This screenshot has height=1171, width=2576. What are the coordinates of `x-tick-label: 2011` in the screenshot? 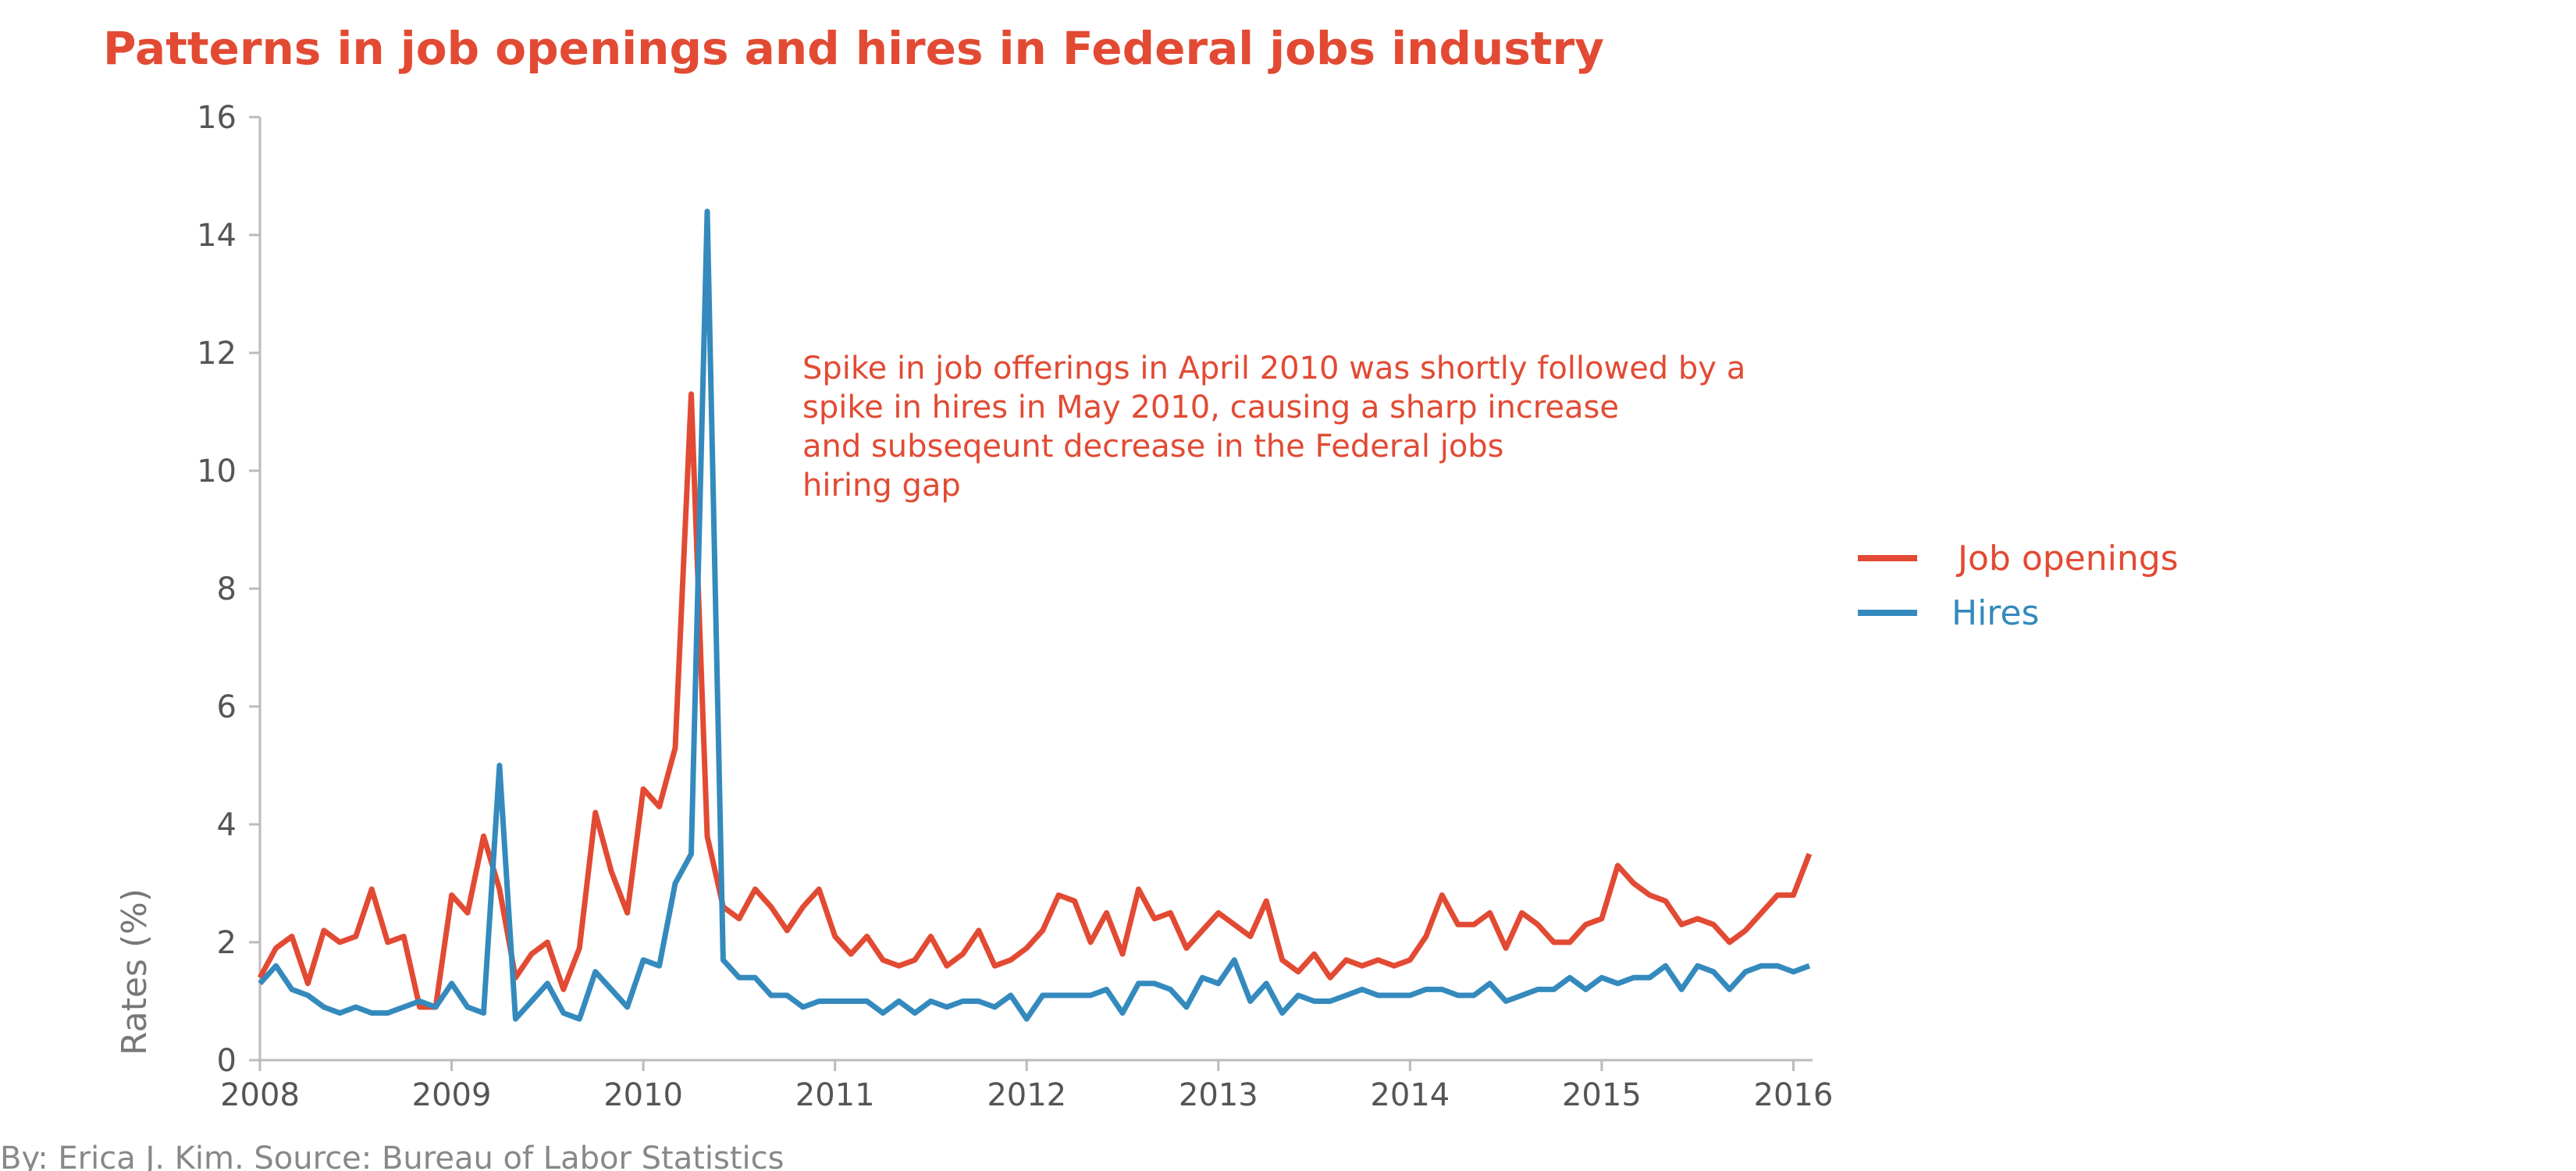 It's located at (835, 1095).